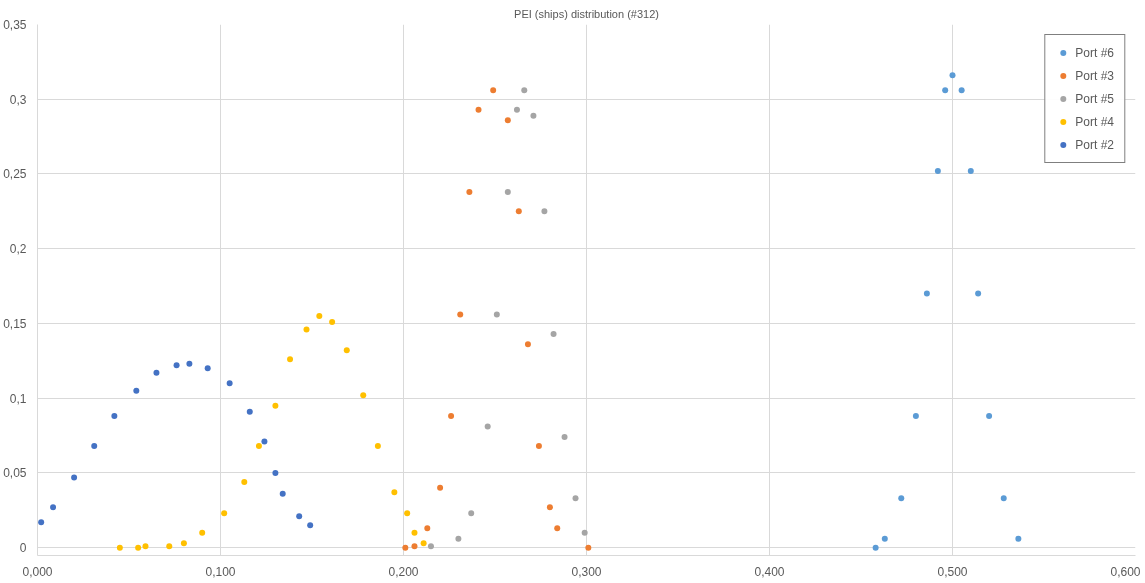 Image resolution: width=1145 pixels, height=583 pixels. I want to click on chart-title: PEI (ships) distribution (#312), so click(586, 13).